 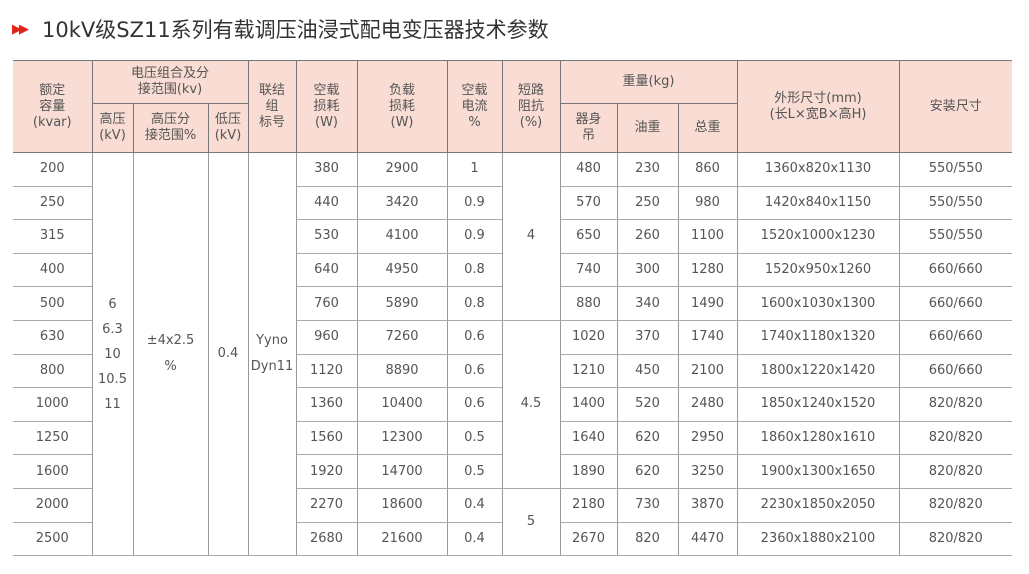 What do you see at coordinates (707, 303) in the screenshot?
I see `total-weight-cell: 1490` at bounding box center [707, 303].